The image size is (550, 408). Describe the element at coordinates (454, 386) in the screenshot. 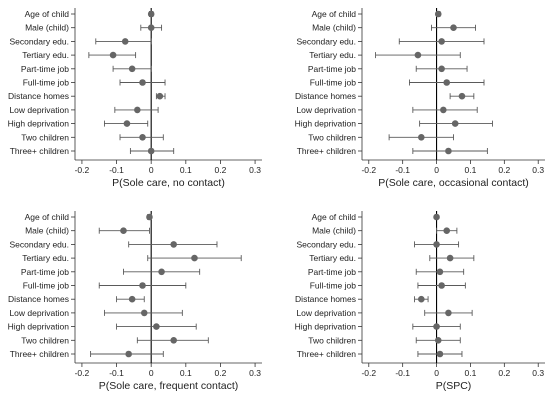

I see `x-axis-title: P(SPC)` at that location.